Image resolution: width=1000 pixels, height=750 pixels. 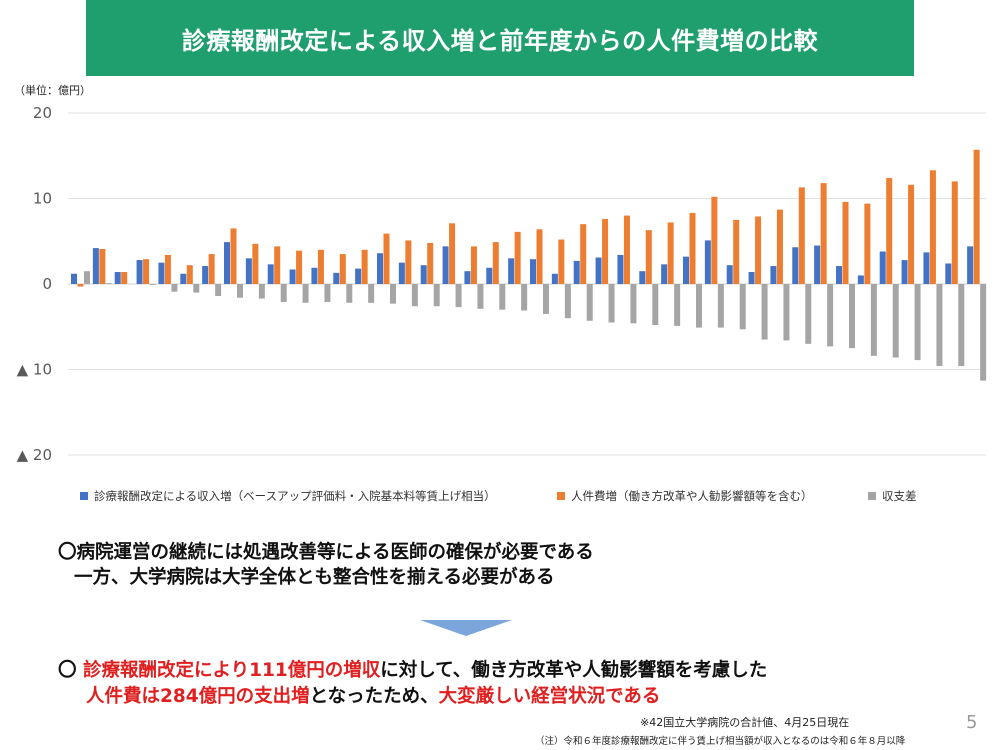 I want to click on note2-red-status: 大変厳しい経営状況である, so click(x=549, y=696).